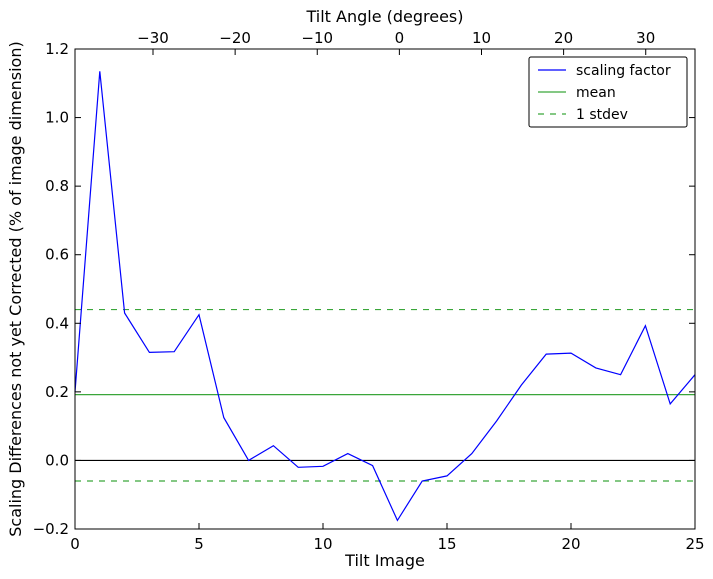  Describe the element at coordinates (384, 560) in the screenshot. I see `x-axis-label: Tilt Image` at that location.